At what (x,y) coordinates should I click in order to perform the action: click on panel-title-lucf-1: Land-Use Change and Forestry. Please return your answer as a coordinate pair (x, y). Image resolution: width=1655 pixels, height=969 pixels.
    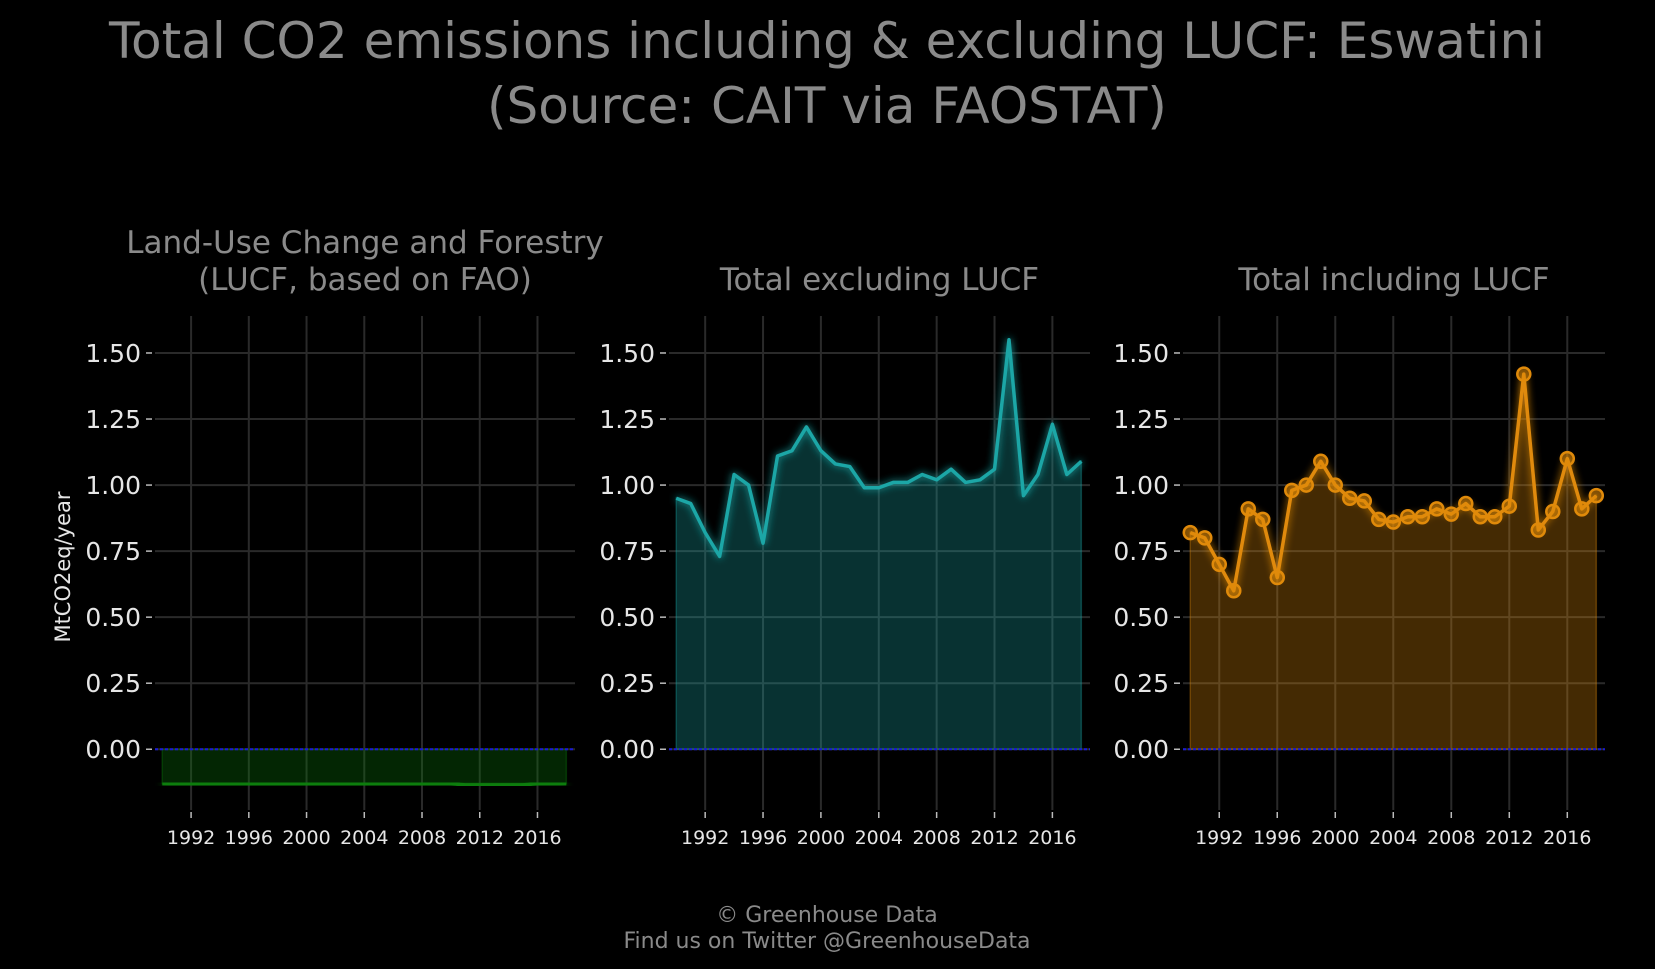
    Looking at the image, I should click on (365, 243).